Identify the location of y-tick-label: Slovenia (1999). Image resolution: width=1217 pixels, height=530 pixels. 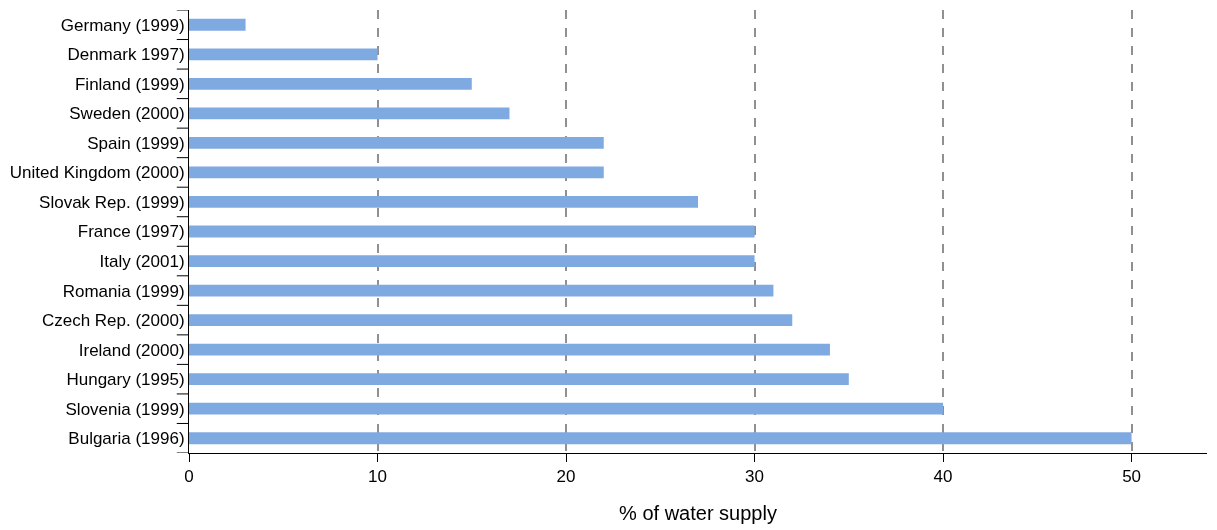
(125, 409).